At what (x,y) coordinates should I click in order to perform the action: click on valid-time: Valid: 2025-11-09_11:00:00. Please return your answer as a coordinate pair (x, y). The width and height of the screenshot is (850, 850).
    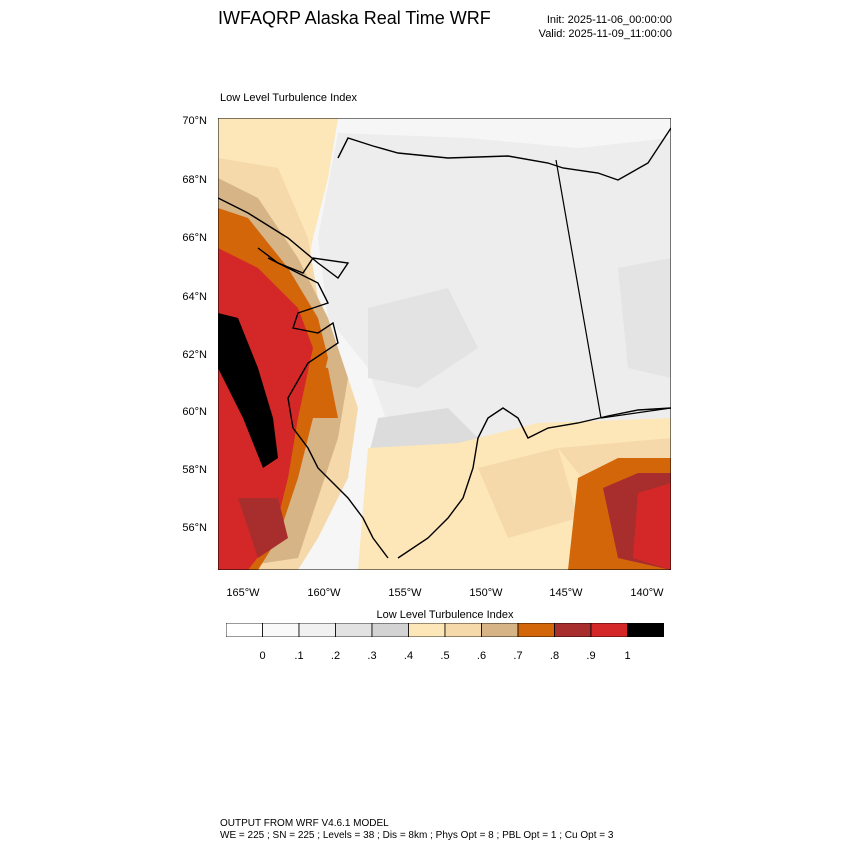
    Looking at the image, I should click on (605, 34).